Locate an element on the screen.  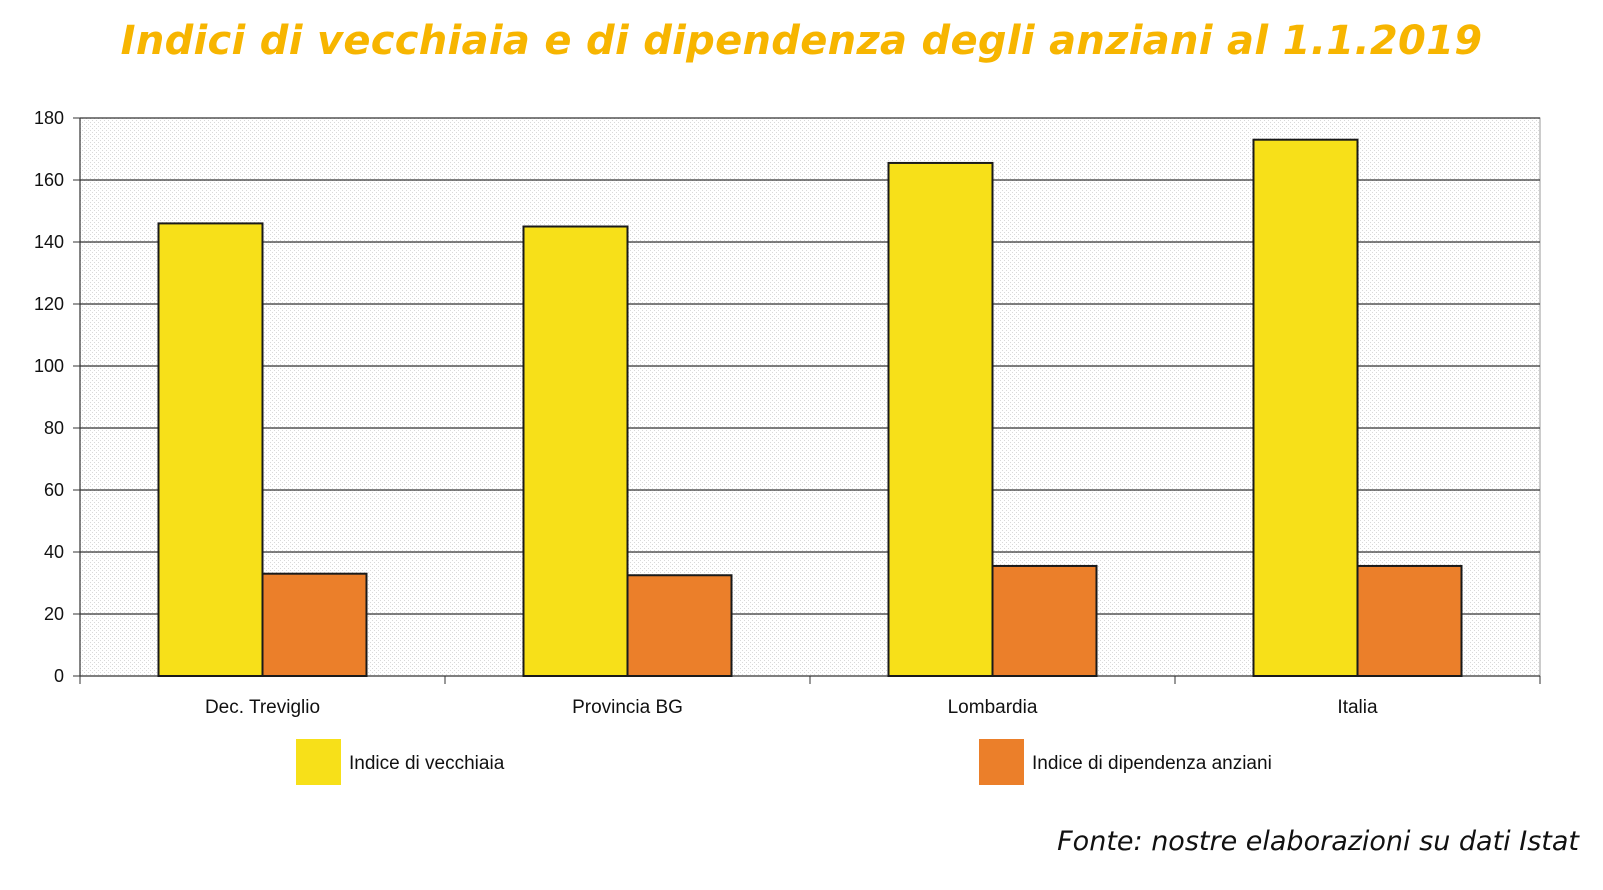
y-tick-label: 40 is located at coordinates (54, 552).